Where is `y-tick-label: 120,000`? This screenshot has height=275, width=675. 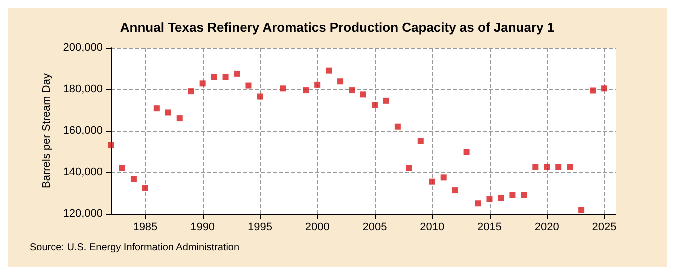
y-tick-label: 120,000 is located at coordinates (83, 214).